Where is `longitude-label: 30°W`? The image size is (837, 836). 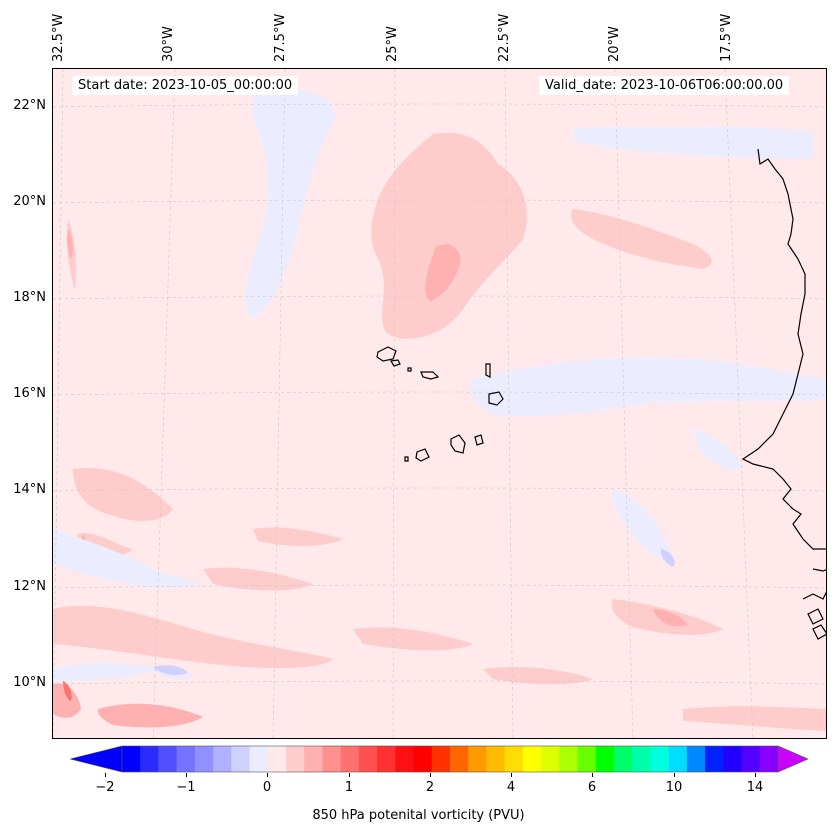
longitude-label: 30°W is located at coordinates (168, 44).